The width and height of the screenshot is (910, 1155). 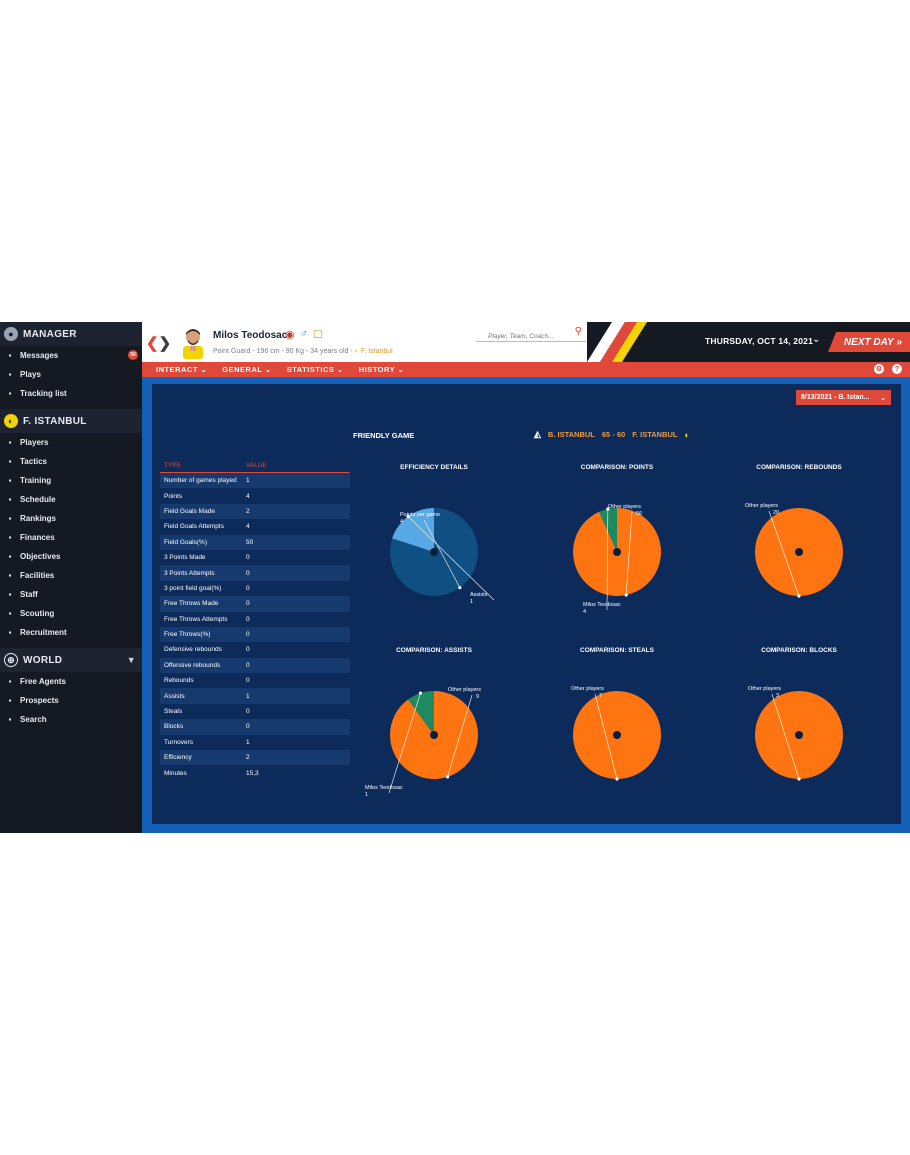 I want to click on unread-badge: 50, so click(x=133, y=355).